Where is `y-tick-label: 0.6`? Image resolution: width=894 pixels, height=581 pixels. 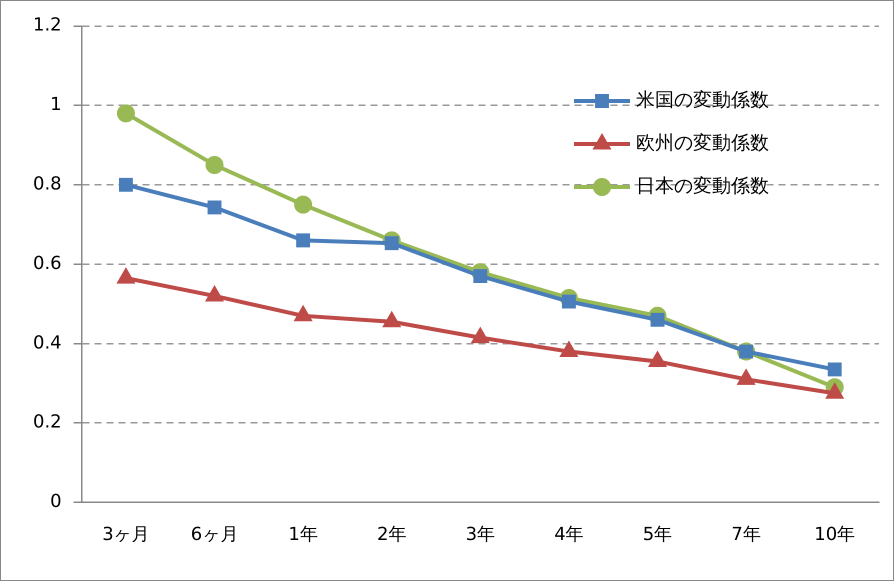
y-tick-label: 0.6 is located at coordinates (47, 263).